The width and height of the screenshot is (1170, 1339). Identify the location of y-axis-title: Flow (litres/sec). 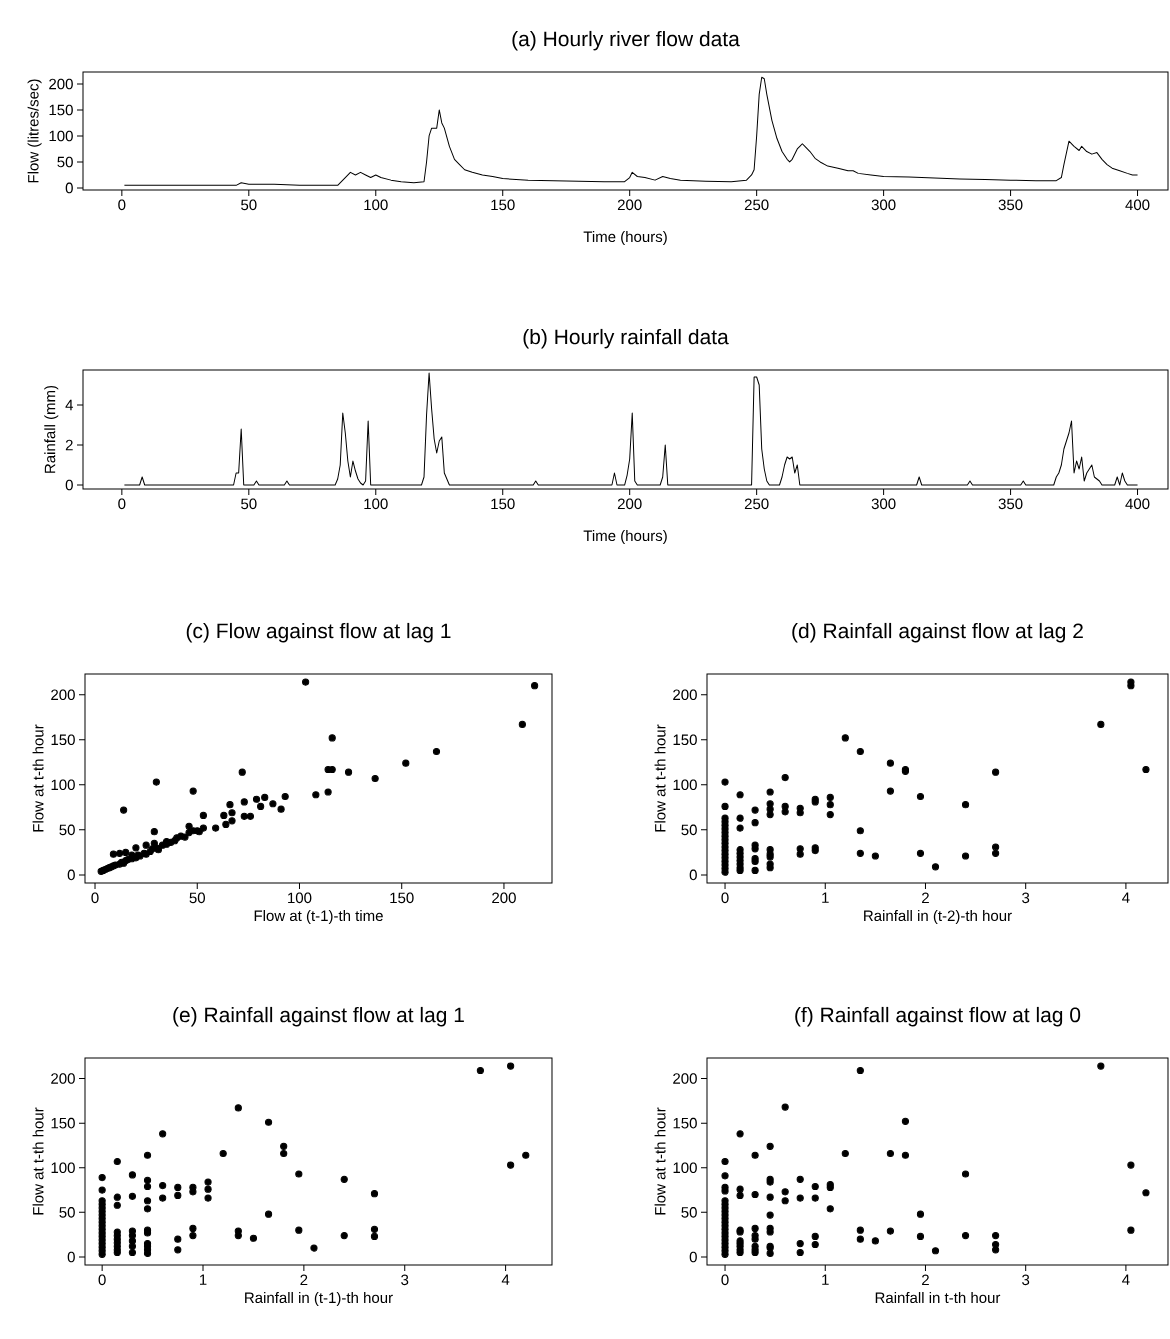
(34, 131).